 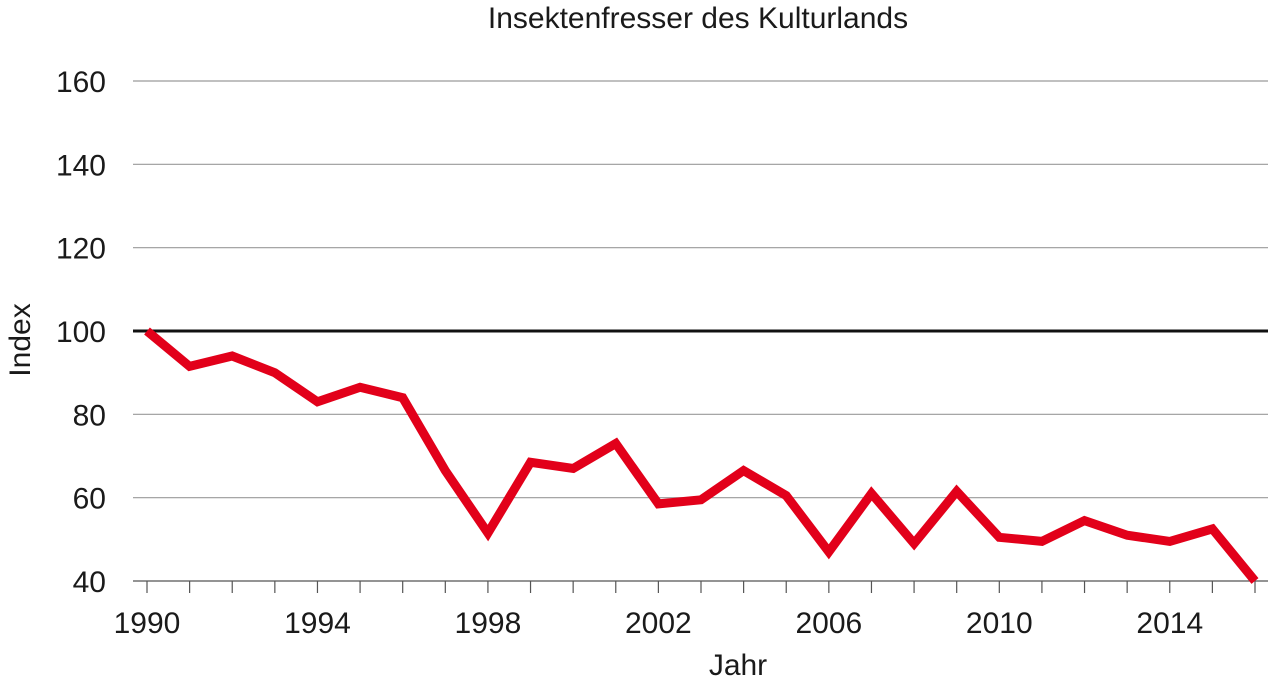 I want to click on x-tick-label-1990: 1990, so click(x=147, y=623).